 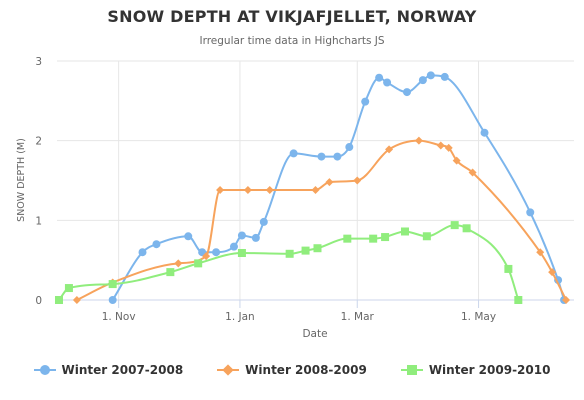 What do you see at coordinates (119, 317) in the screenshot?
I see `x-tick-label: 1. Nov` at bounding box center [119, 317].